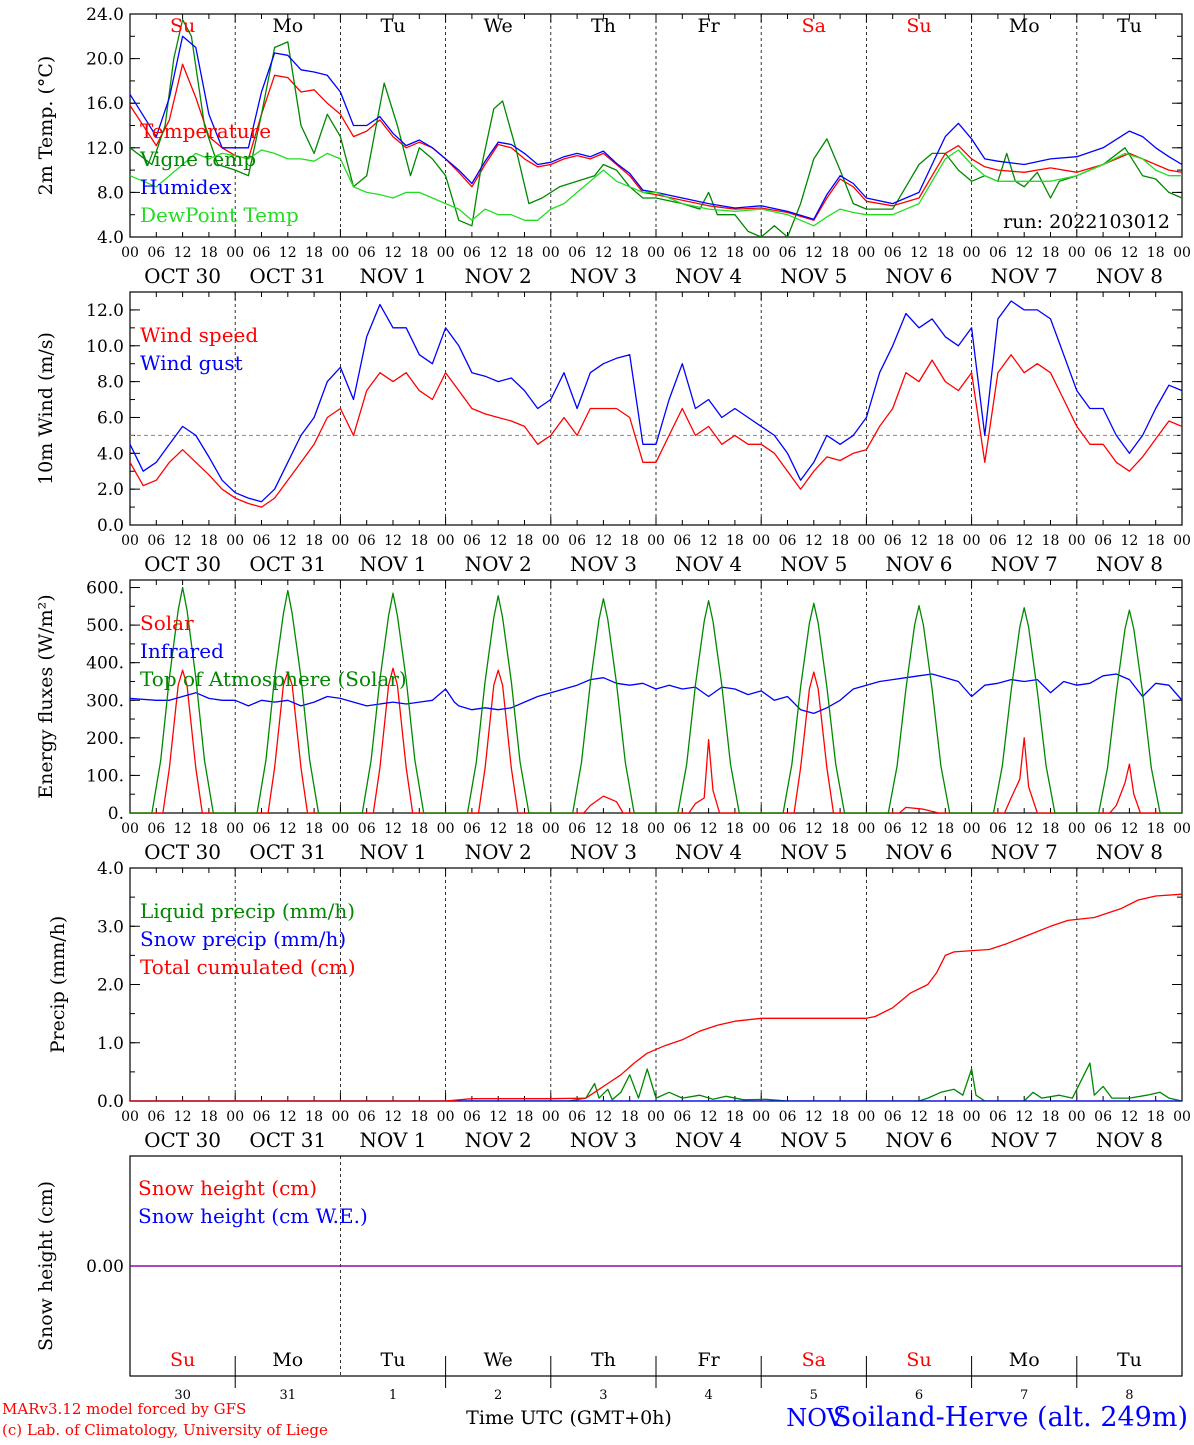 Image resolution: width=1194 pixels, height=1445 pixels. I want to click on date-label: OCT 30, so click(182, 564).